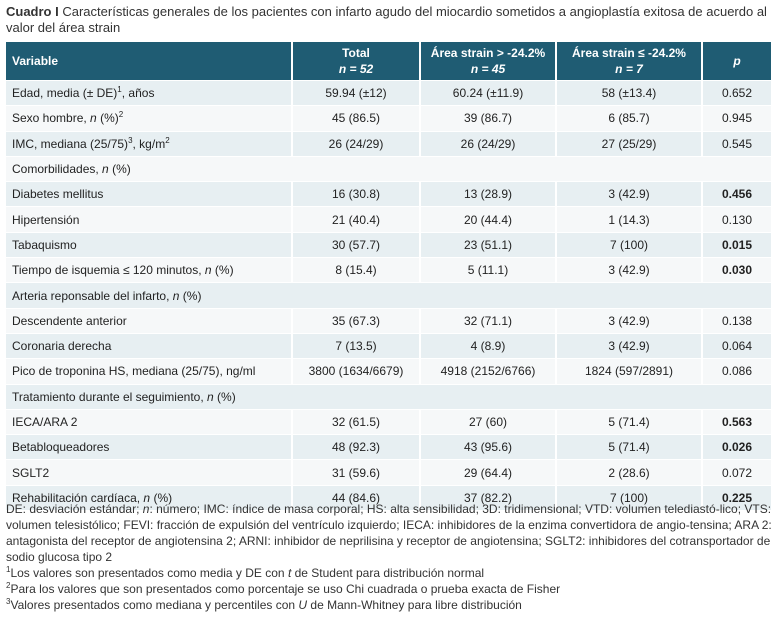 The image size is (780, 631). Describe the element at coordinates (167, 140) in the screenshot. I see `variable-unit-superscript: 2` at that location.